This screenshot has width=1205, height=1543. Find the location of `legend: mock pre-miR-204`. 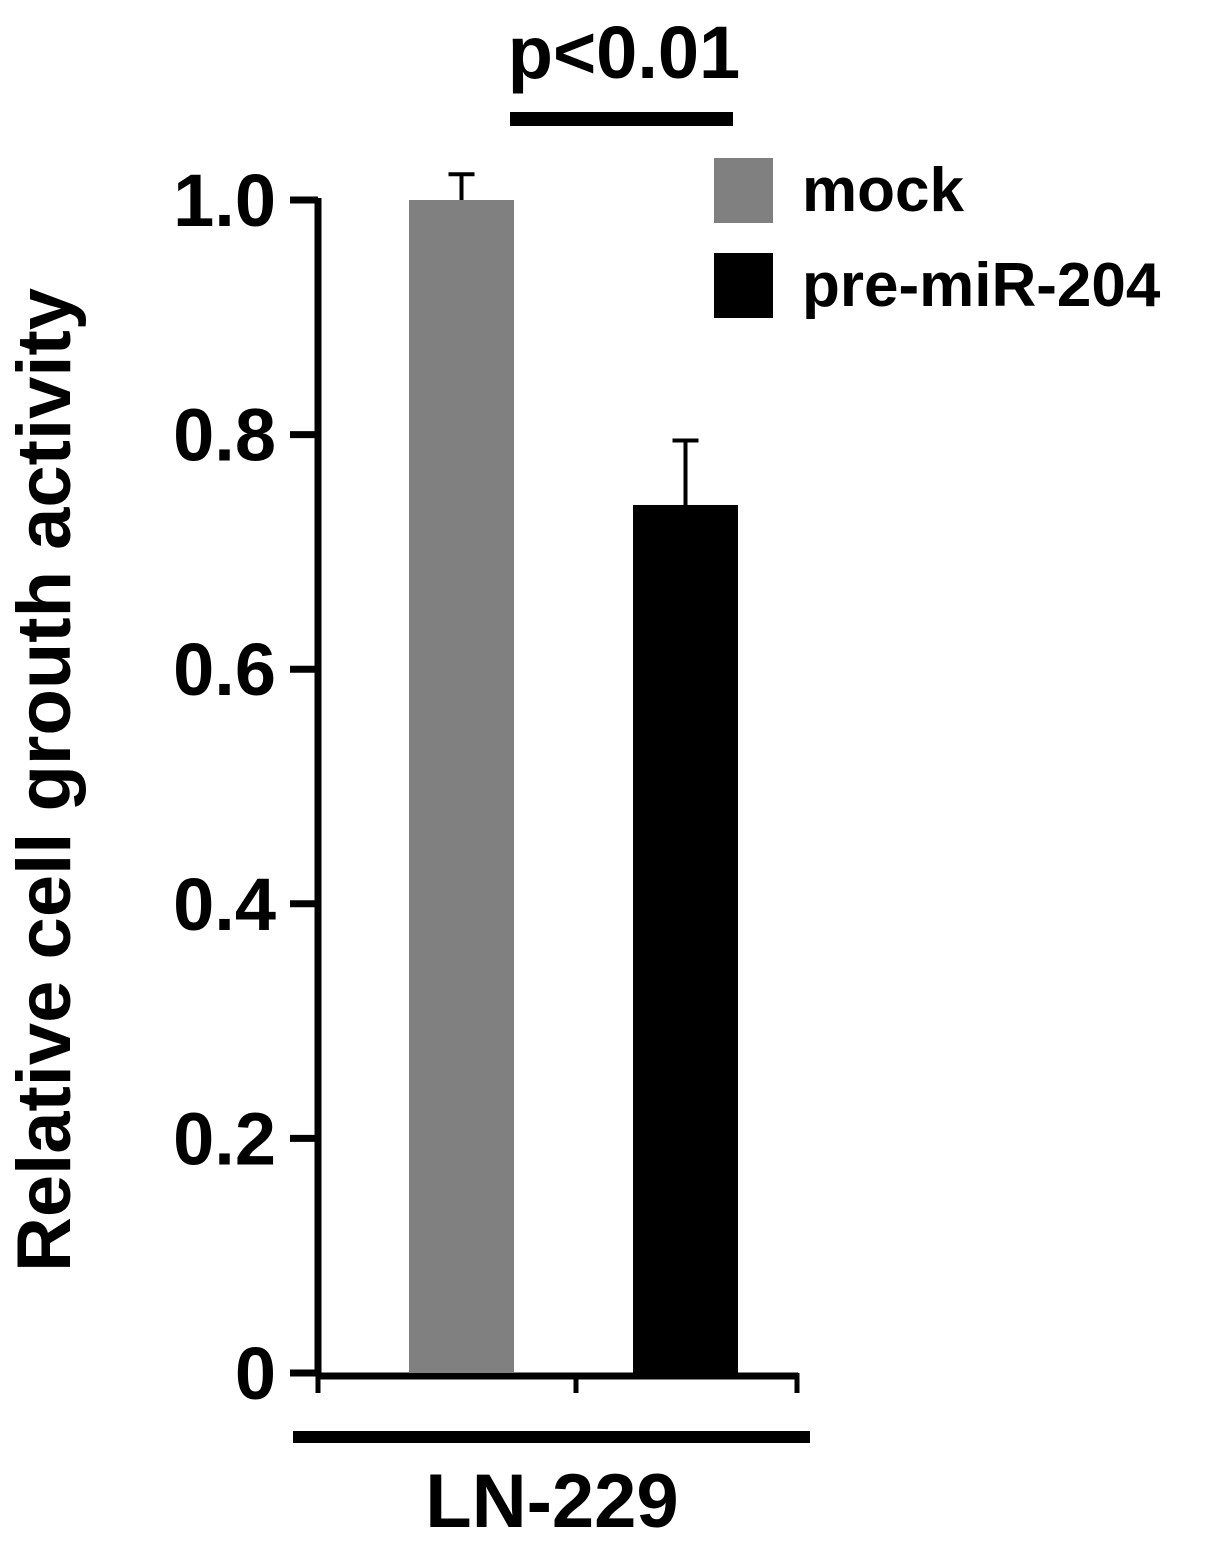

legend: mock pre-miR-204 is located at coordinates (937, 238).